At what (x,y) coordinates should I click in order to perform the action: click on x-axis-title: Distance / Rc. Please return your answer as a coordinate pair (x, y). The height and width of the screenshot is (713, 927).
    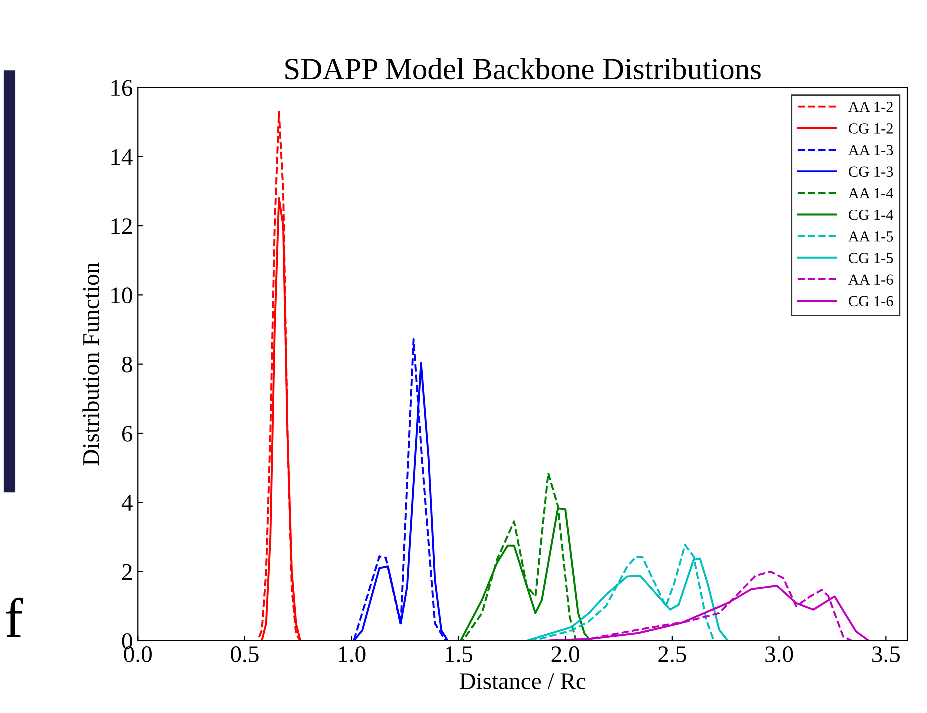
    Looking at the image, I should click on (523, 682).